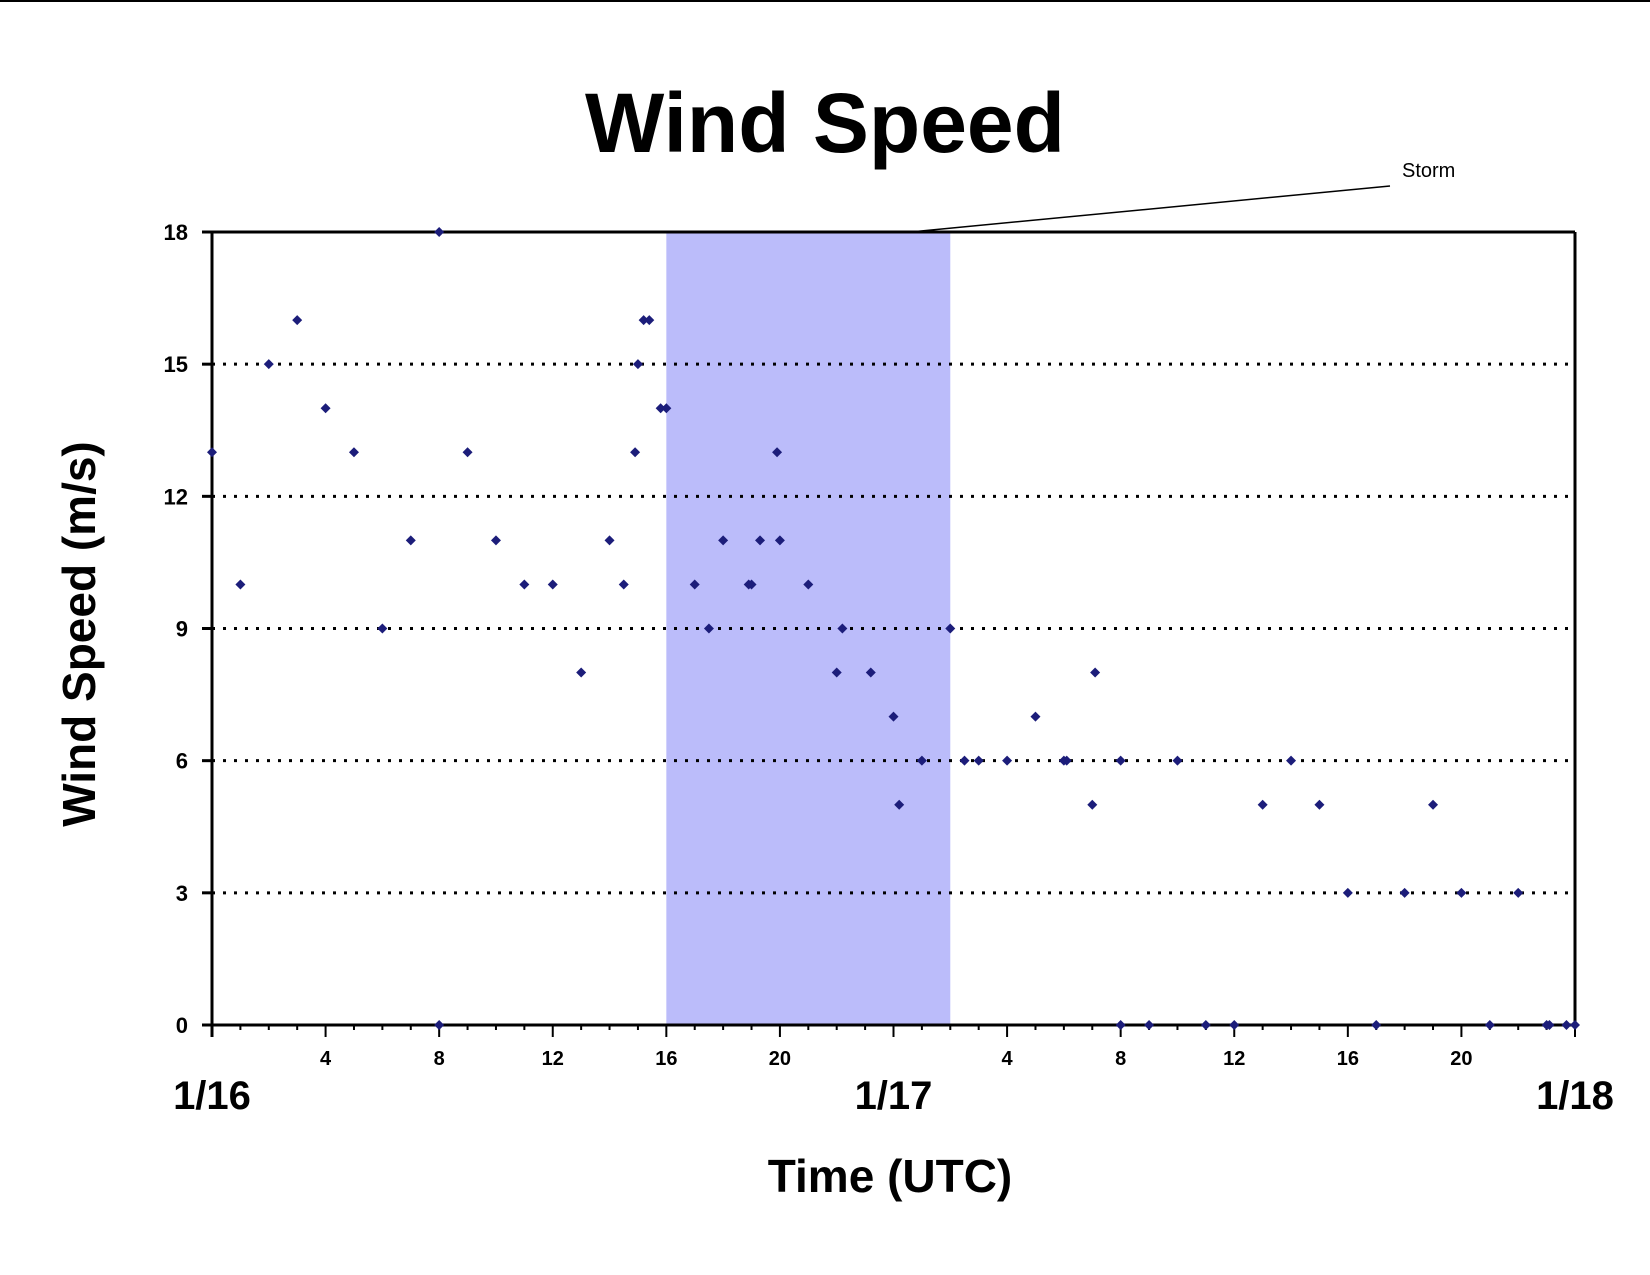 This screenshot has height=1275, width=1650. I want to click on y-tick-label: 12, so click(176, 496).